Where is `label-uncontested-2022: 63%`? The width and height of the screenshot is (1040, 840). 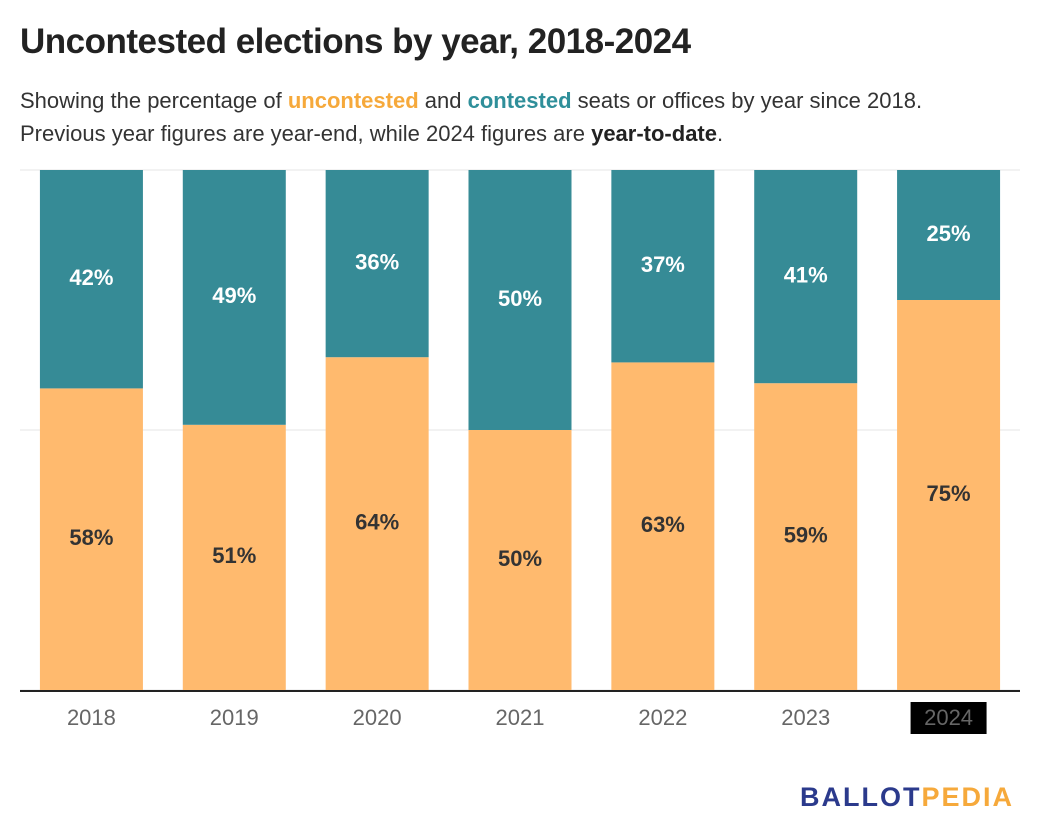
label-uncontested-2022: 63% is located at coordinates (663, 524).